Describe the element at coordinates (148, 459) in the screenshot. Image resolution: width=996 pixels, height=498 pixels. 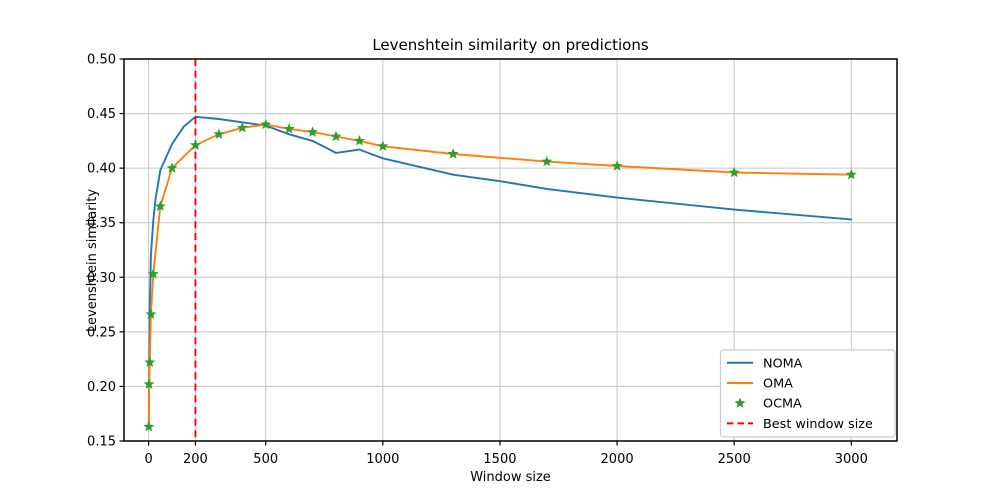
I see `x-tick-label: 0` at that location.